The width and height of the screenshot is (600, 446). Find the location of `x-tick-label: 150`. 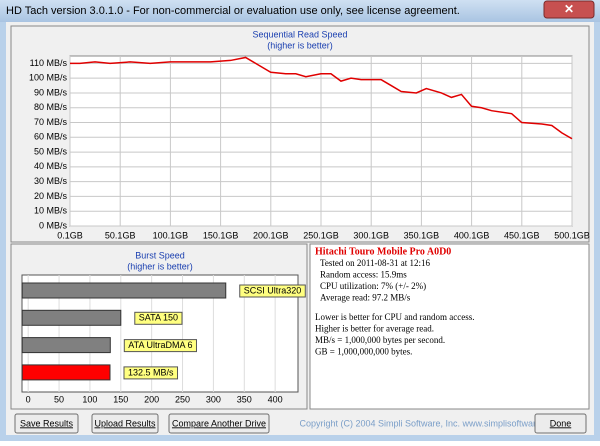

x-tick-label: 150 is located at coordinates (120, 399).